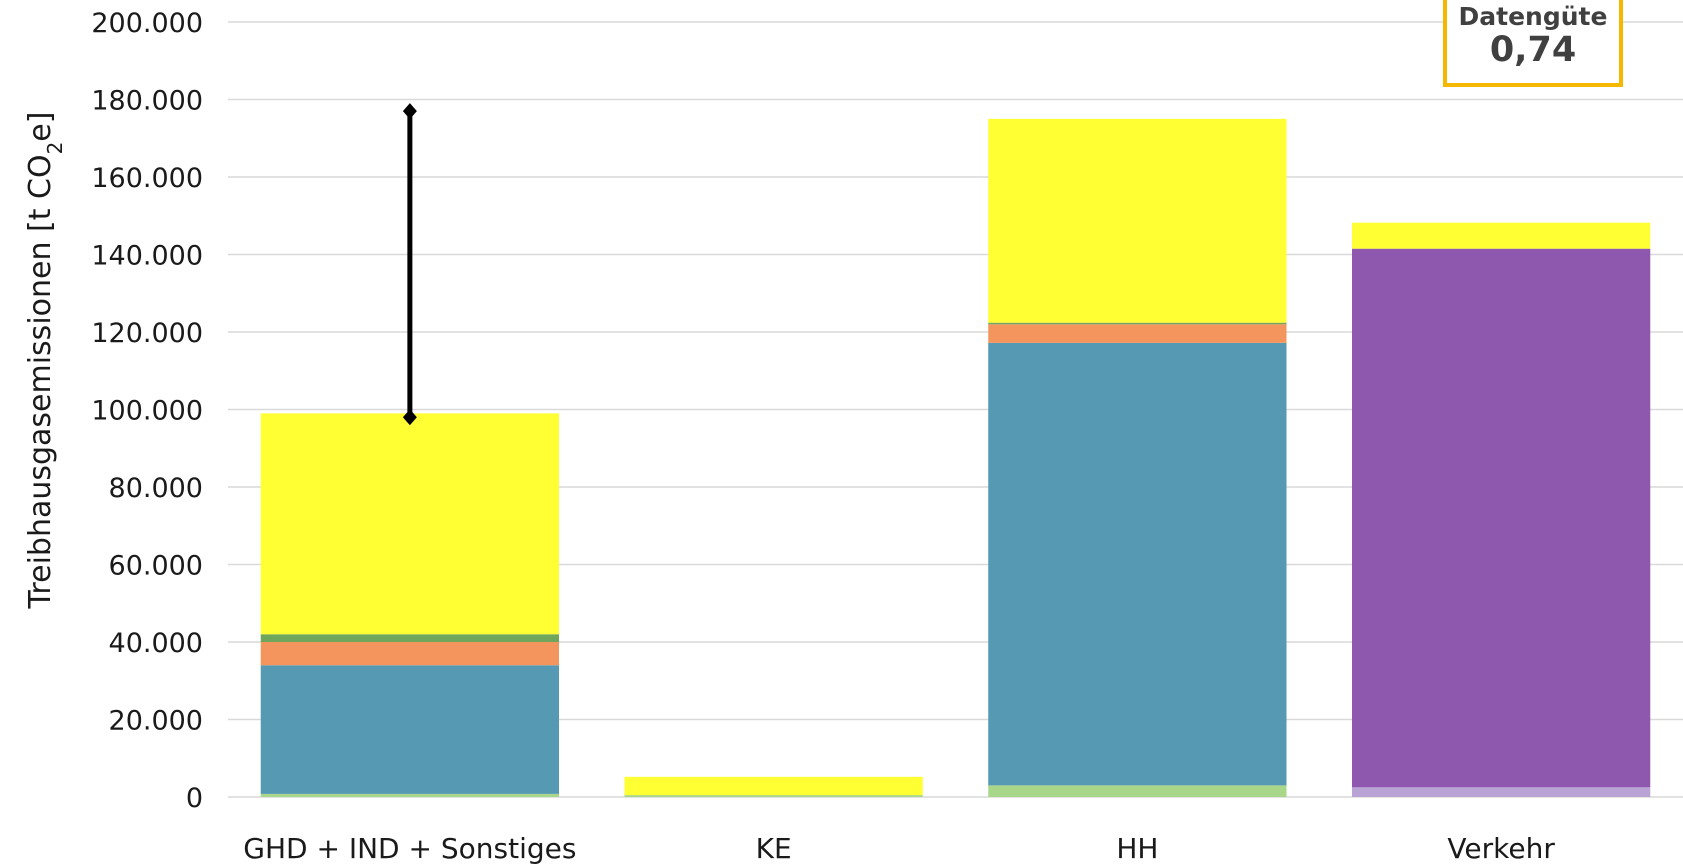  Describe the element at coordinates (40, 381) in the screenshot. I see `y-axis-label-prefix: Treibhausgasemissionen [t CO` at that location.